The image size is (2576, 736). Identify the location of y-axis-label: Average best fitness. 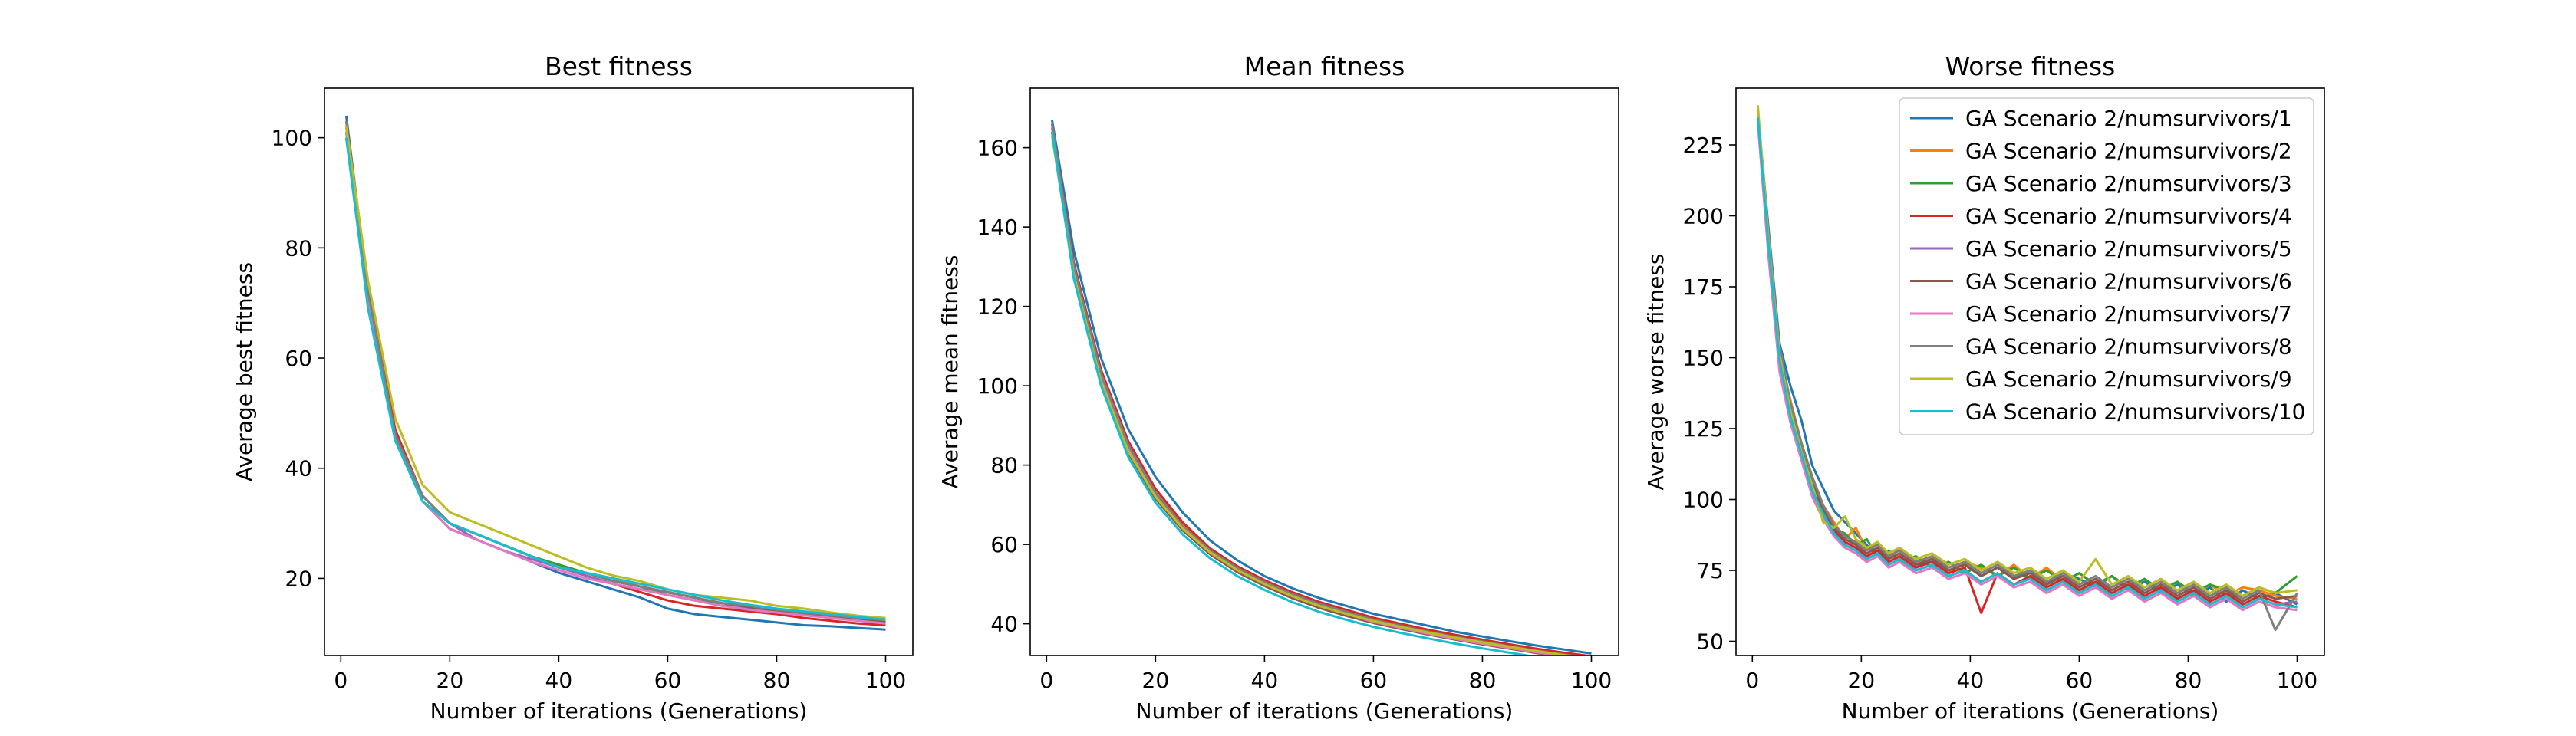
(244, 372).